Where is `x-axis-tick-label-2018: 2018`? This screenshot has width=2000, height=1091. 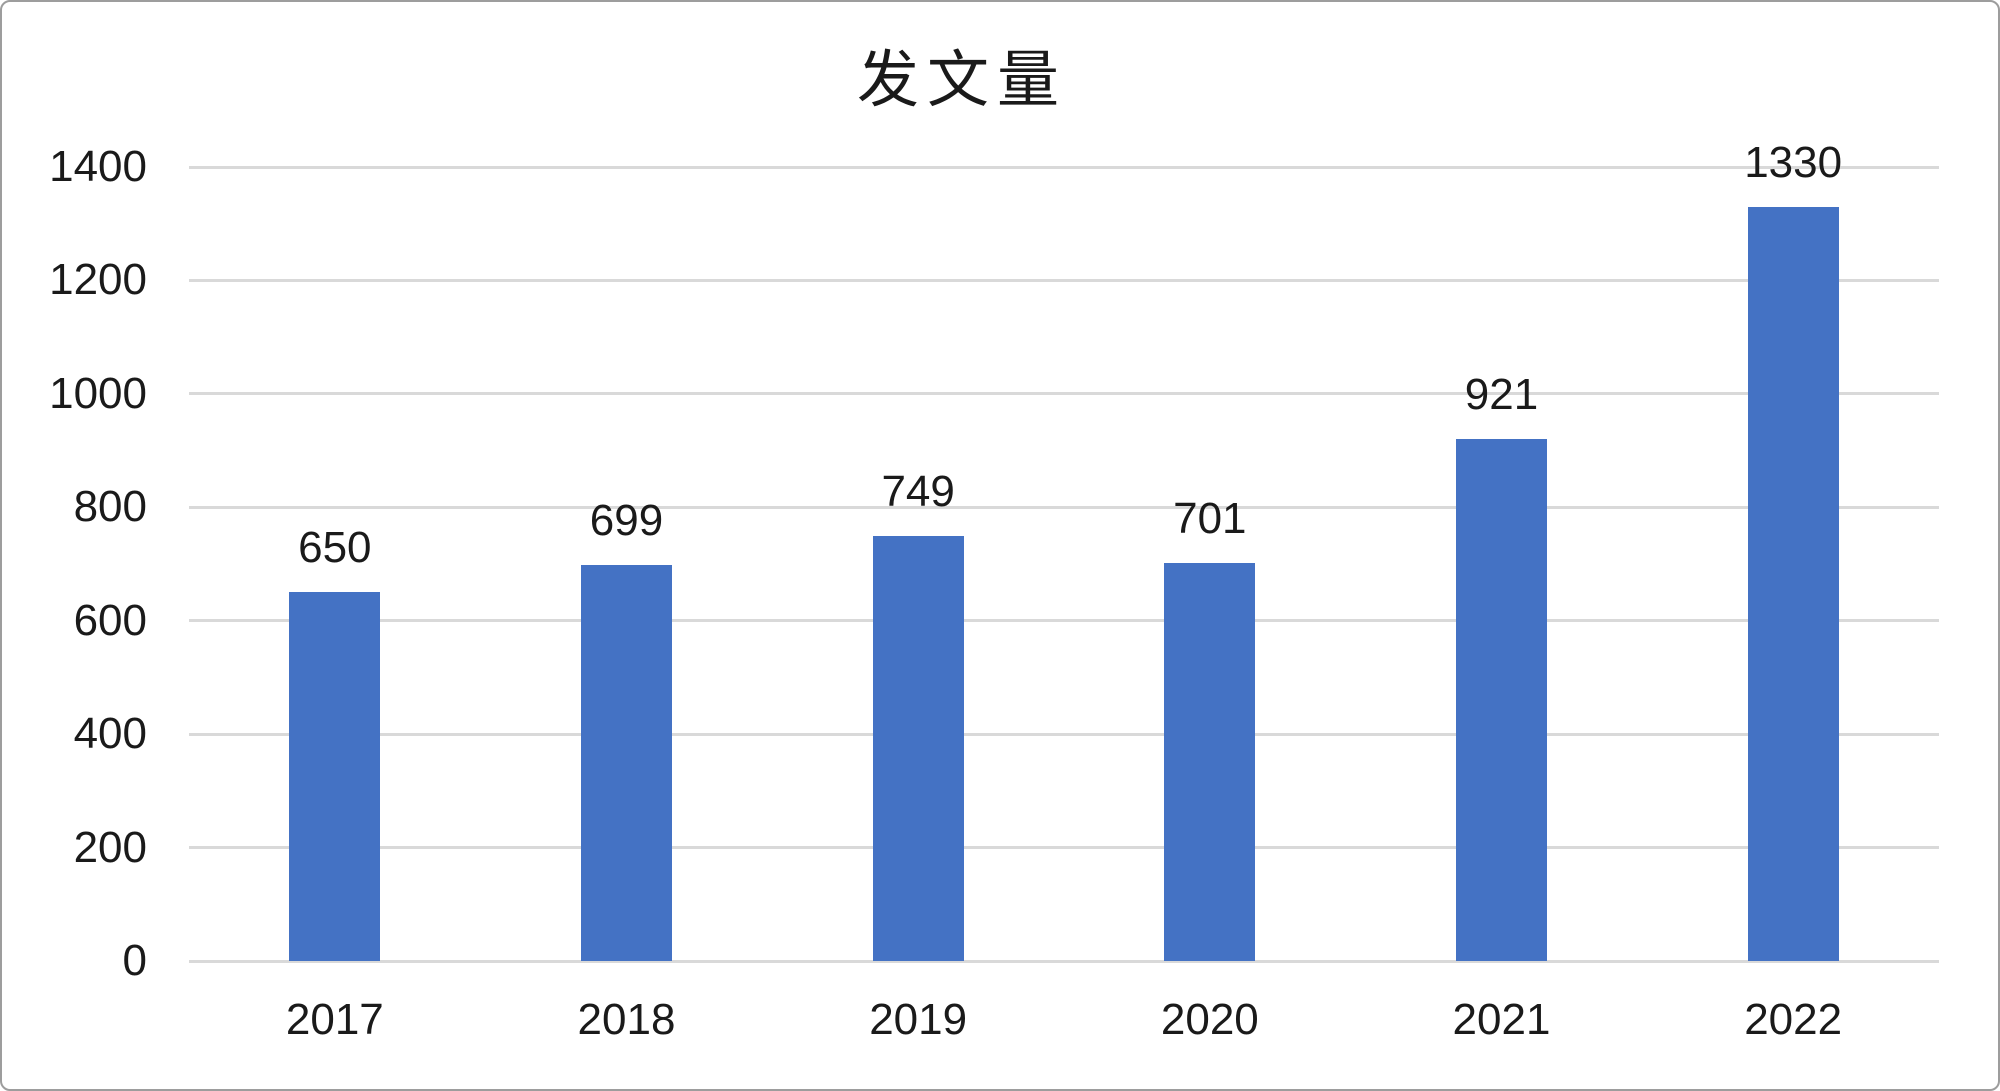 x-axis-tick-label-2018: 2018 is located at coordinates (626, 1019).